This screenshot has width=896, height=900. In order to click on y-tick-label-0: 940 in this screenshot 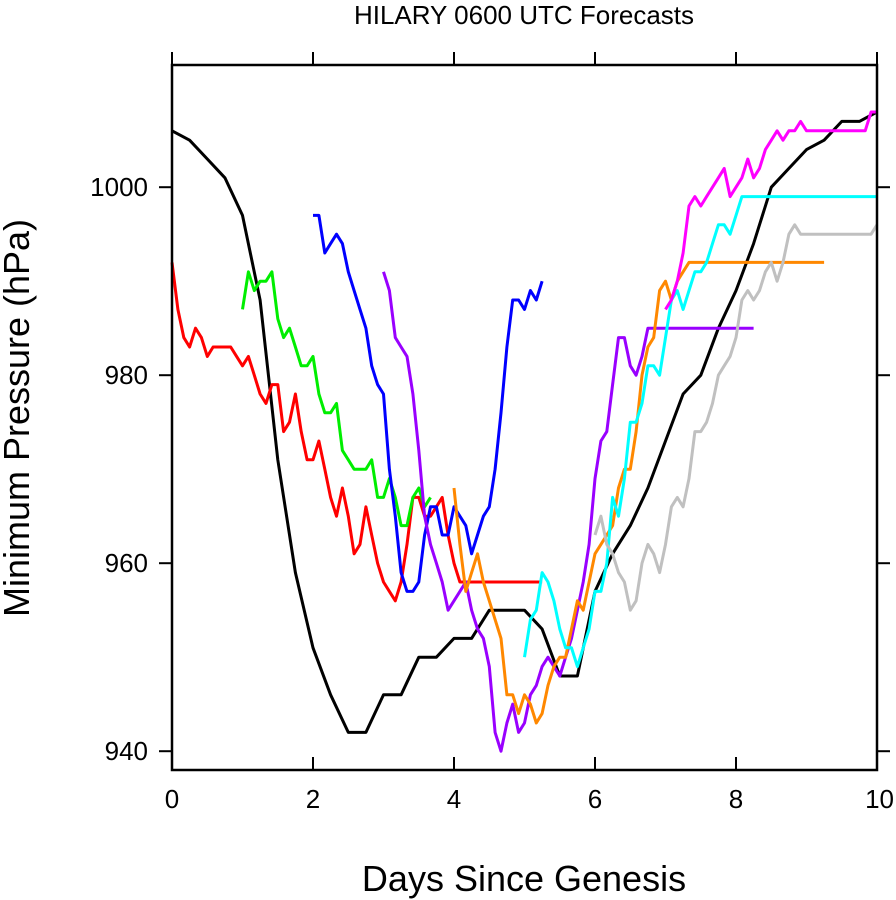, I will do `click(126, 751)`.